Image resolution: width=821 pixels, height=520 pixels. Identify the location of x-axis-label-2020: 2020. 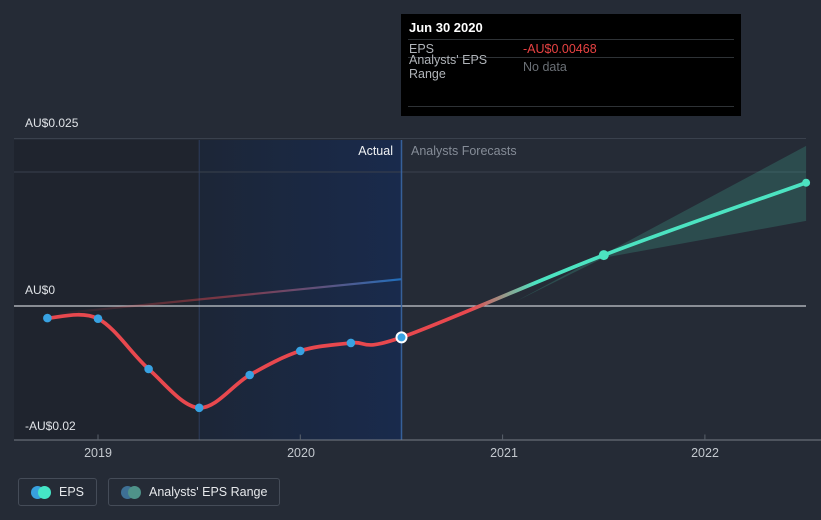
(301, 453).